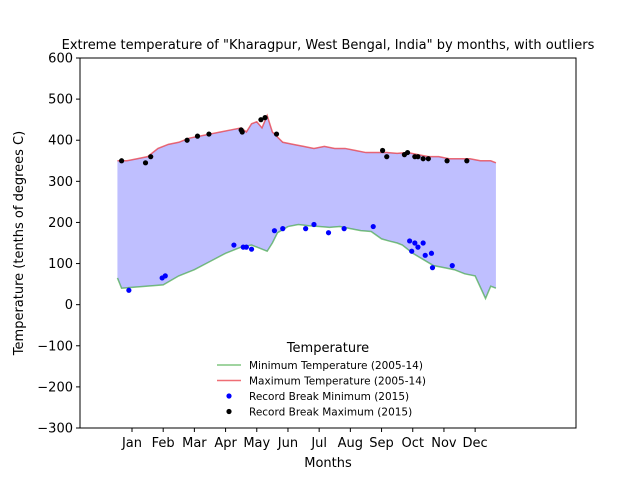  Describe the element at coordinates (60, 59) in the screenshot. I see `y-tick-label: 600` at that location.